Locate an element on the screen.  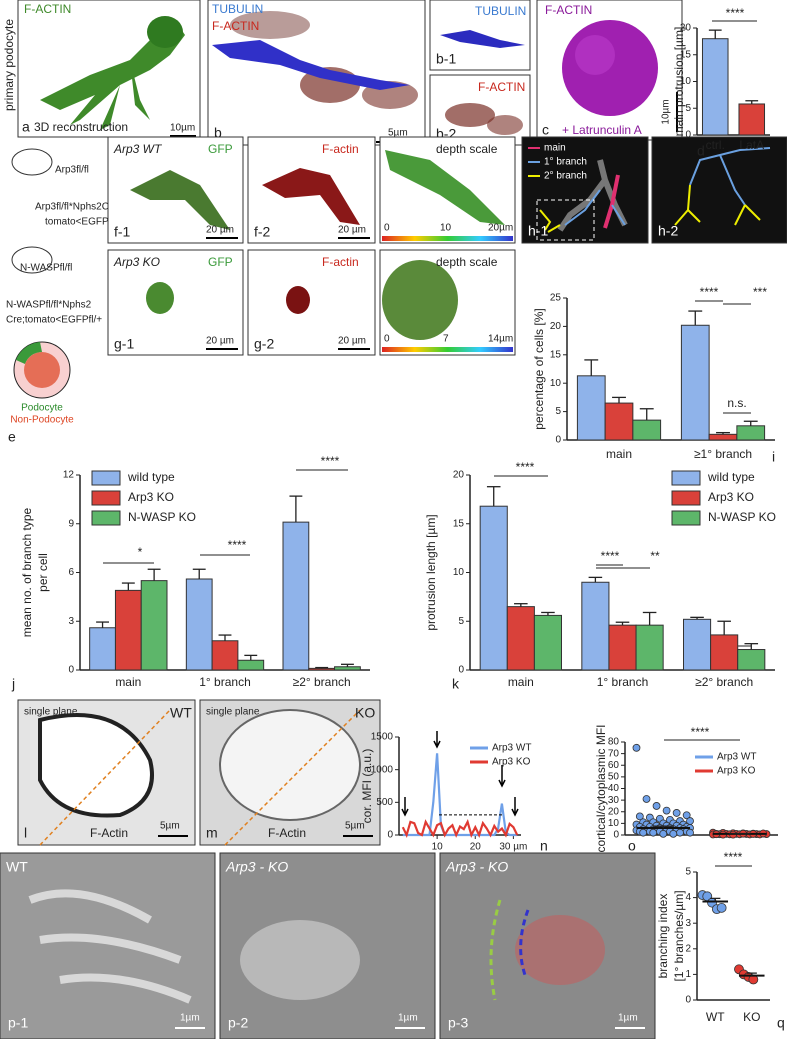
legend-label: Arp3 WT is located at coordinates (736, 757).